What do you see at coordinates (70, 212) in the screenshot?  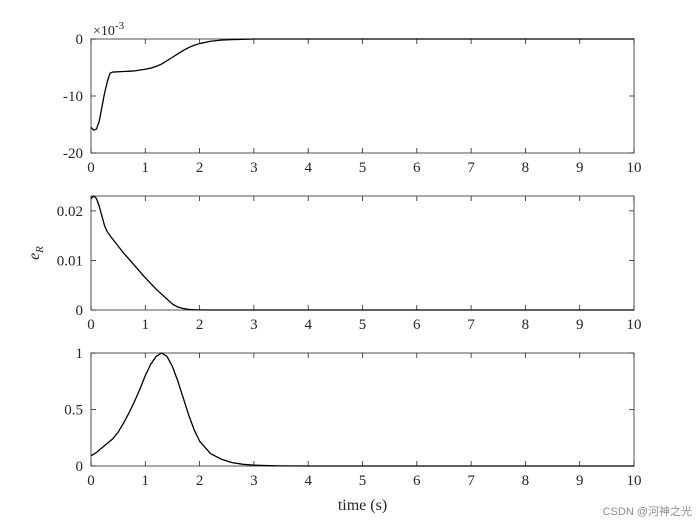 I see `y-tick-label: 0.02` at bounding box center [70, 212].